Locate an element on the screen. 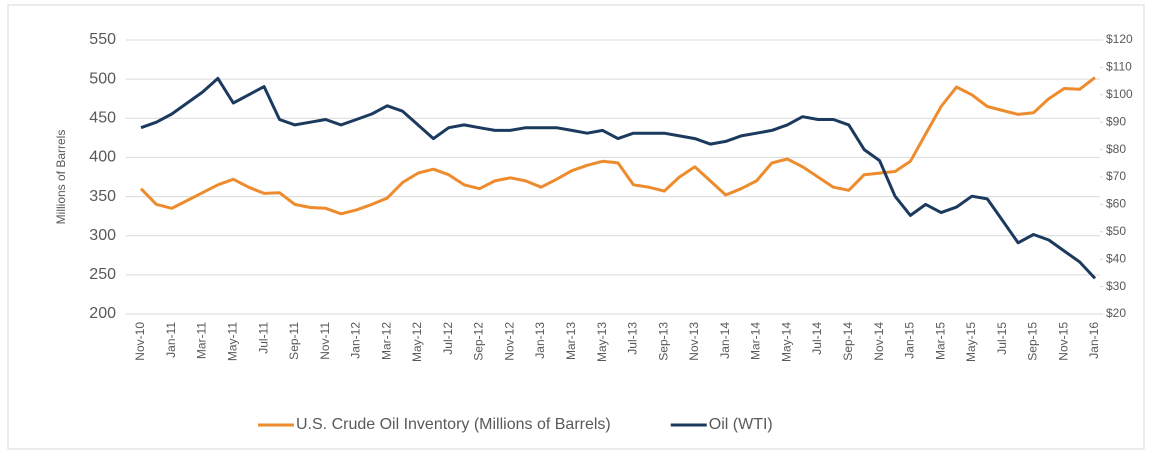 Image resolution: width=1152 pixels, height=454 pixels. x-tick-label: Jul-14 is located at coordinates (817, 338).